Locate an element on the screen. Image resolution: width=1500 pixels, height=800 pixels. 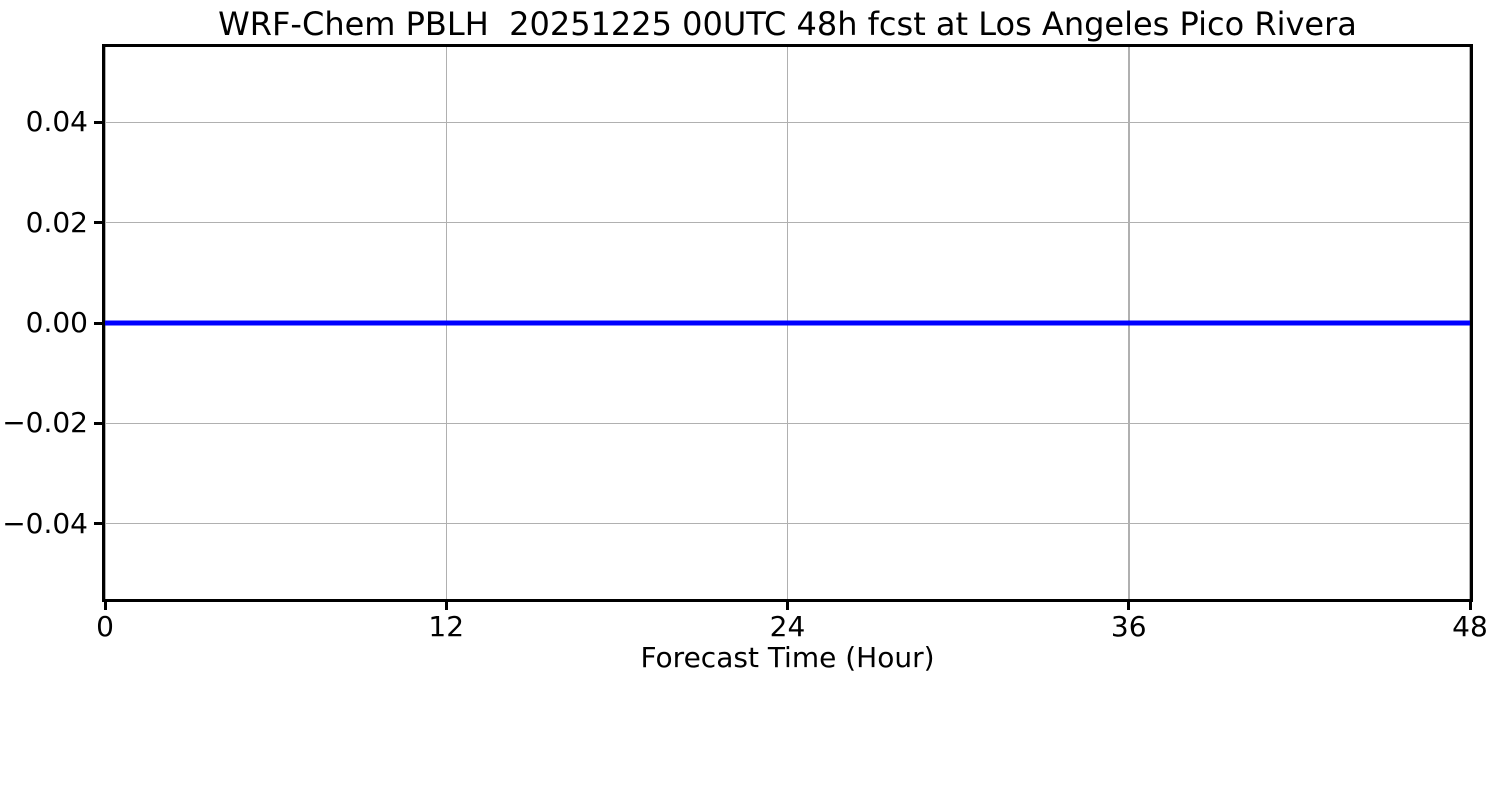
x-tick-label: 12 is located at coordinates (446, 626).